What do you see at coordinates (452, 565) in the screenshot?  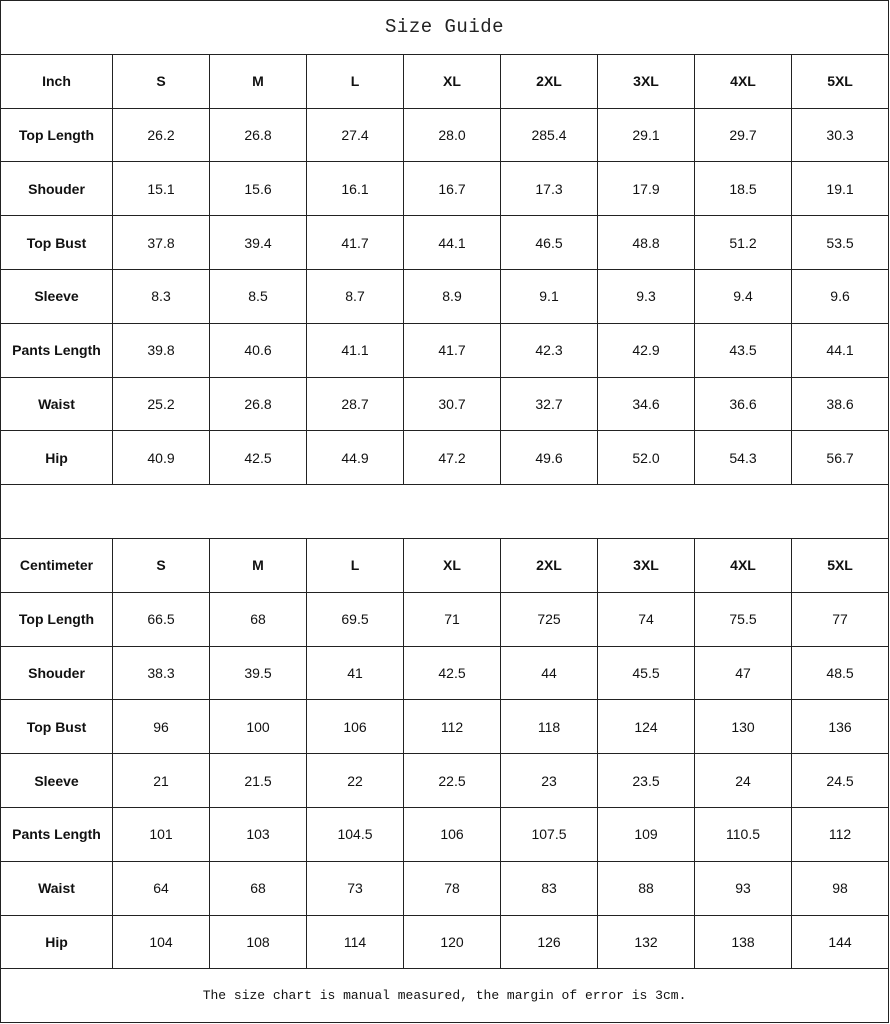 I see `size-header: XL` at bounding box center [452, 565].